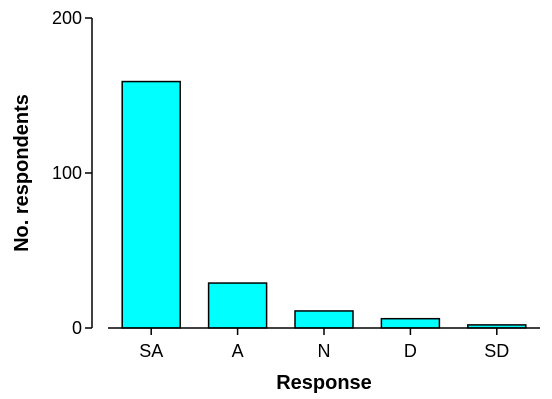 The height and width of the screenshot is (399, 552). I want to click on bar-n, so click(324, 319).